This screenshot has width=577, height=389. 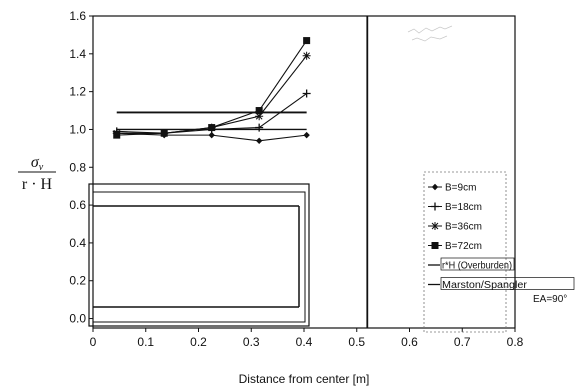 What do you see at coordinates (37, 184) in the screenshot?
I see `y-label-denominator: r · H` at bounding box center [37, 184].